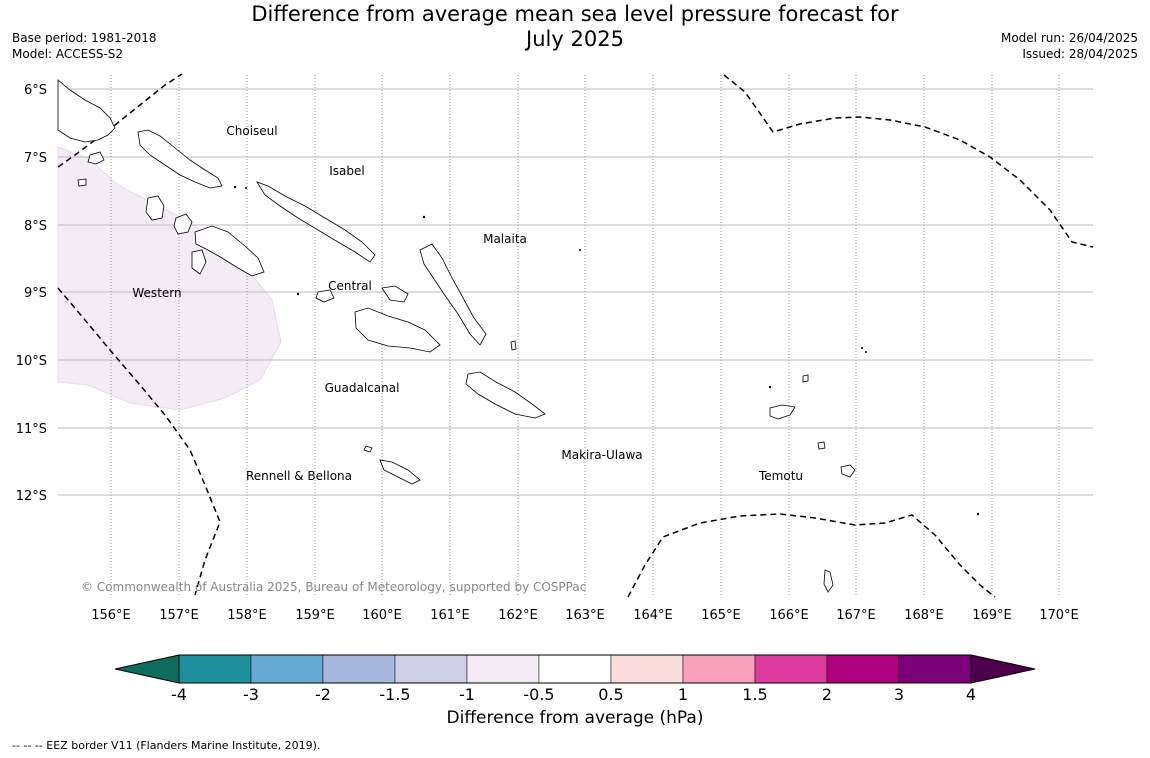  Describe the element at coordinates (397, 330) in the screenshot. I see `island-guadalcanal` at that location.